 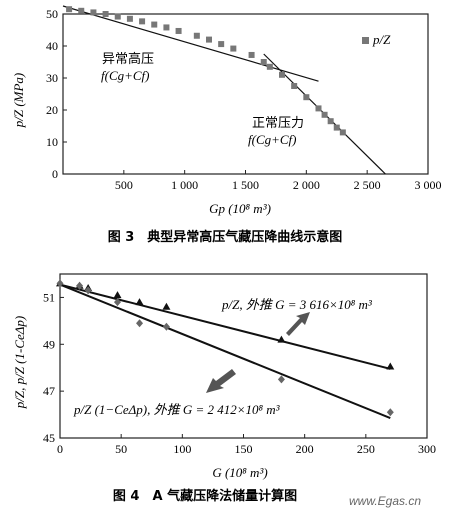 I want to click on fig4-y-tick-label: 49, so click(x=49, y=344).